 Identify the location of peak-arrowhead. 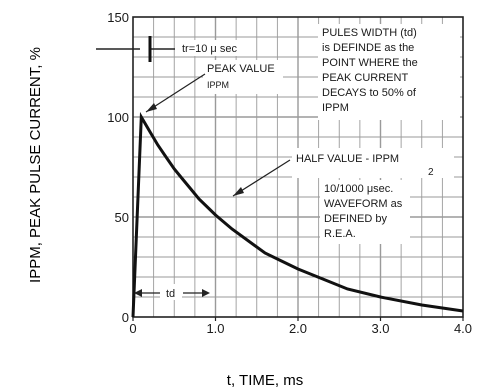
(151, 107).